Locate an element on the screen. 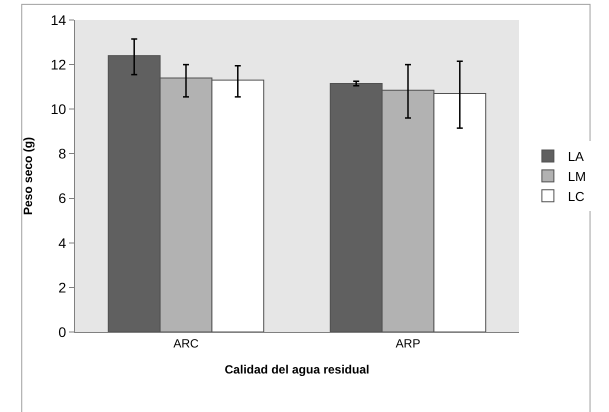 This screenshot has width=609, height=412. x-axis-title: Calidad del agua residual is located at coordinates (297, 369).